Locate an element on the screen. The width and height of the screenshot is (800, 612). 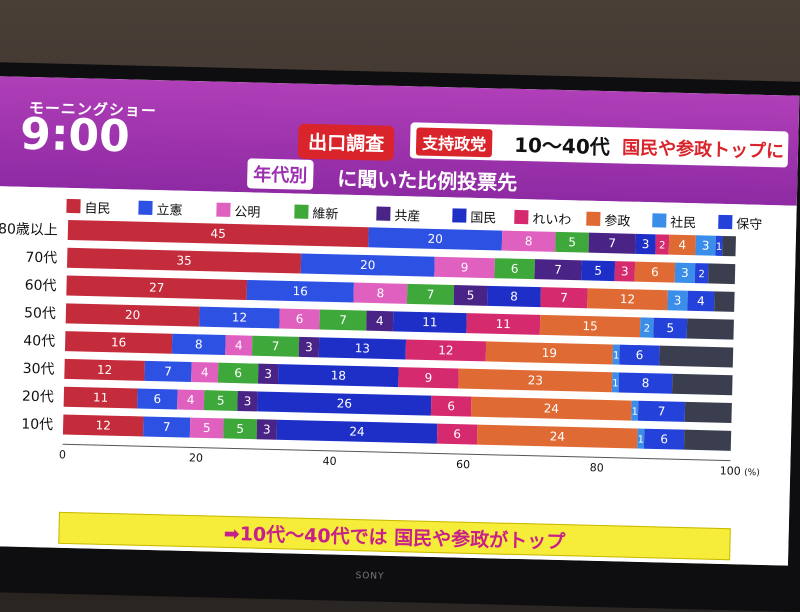
legend-item: 社民 is located at coordinates (674, 220).